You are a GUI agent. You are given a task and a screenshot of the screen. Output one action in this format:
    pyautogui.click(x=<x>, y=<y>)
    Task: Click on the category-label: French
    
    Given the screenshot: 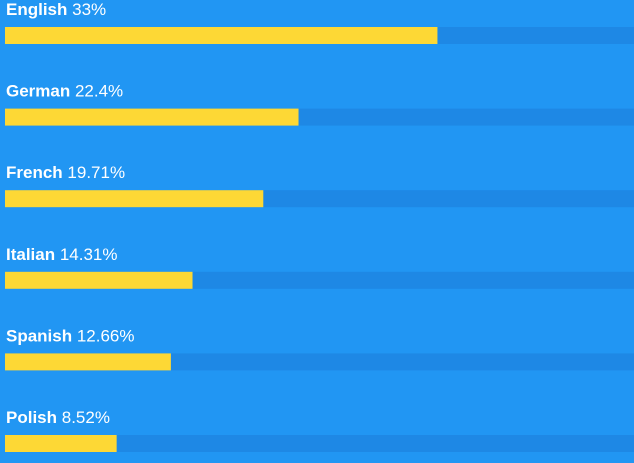 What is the action you would take?
    pyautogui.click(x=34, y=172)
    